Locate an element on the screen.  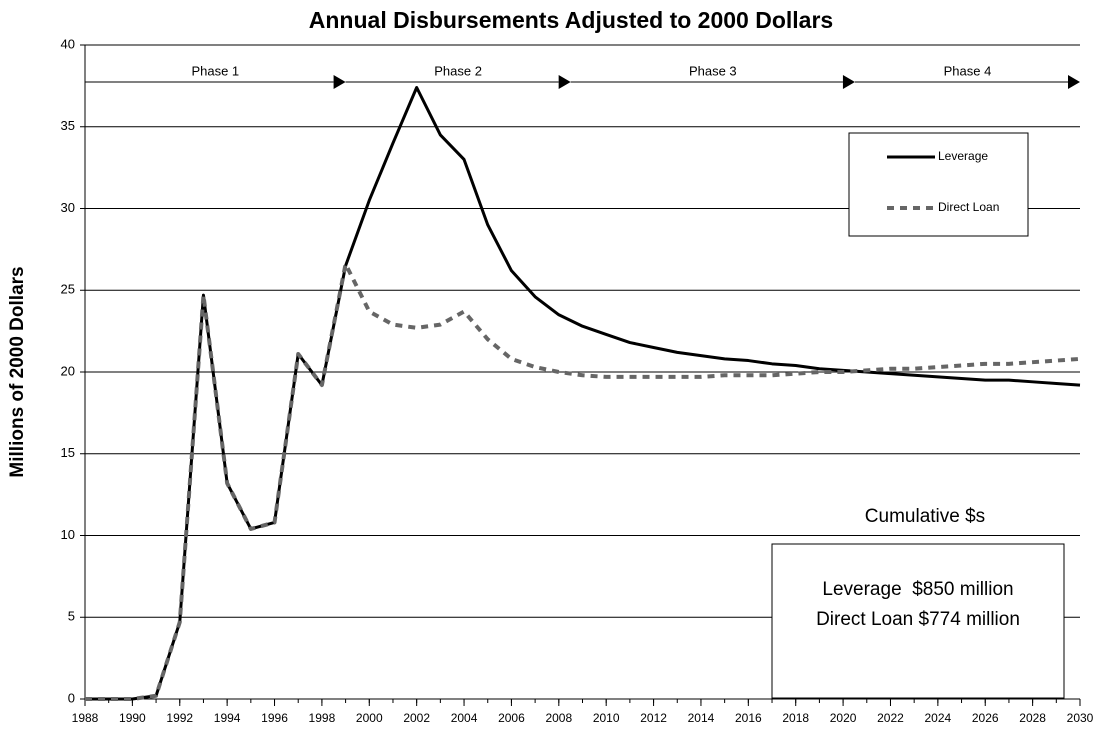
y-tick-label: 5 is located at coordinates (71, 616).